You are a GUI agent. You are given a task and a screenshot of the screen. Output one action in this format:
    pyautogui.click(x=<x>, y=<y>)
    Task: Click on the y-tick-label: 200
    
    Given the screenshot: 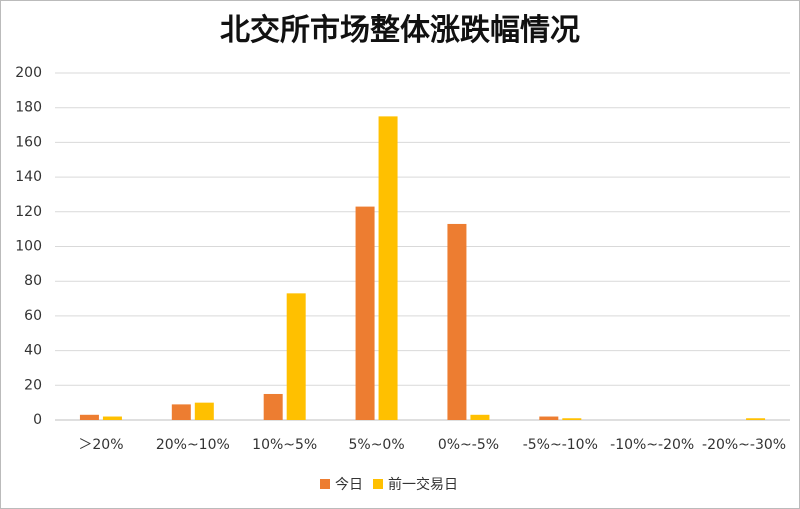 What is the action you would take?
    pyautogui.click(x=28, y=73)
    